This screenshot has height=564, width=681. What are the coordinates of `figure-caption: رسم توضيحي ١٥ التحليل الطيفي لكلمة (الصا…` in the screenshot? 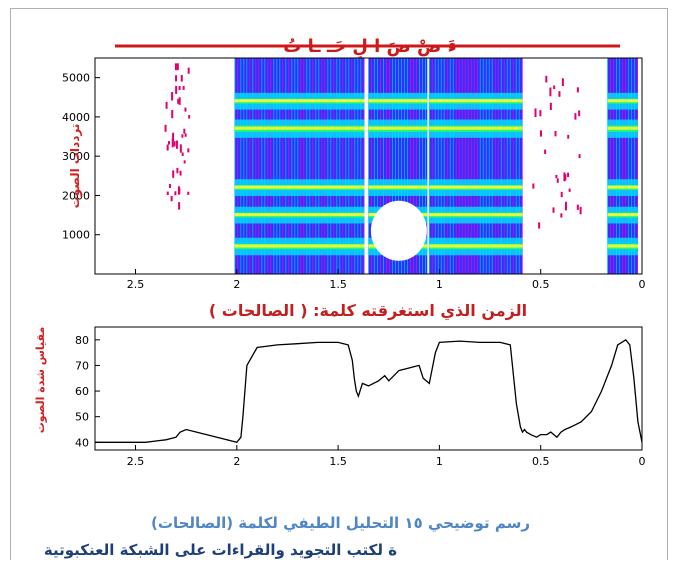 It's located at (340, 523).